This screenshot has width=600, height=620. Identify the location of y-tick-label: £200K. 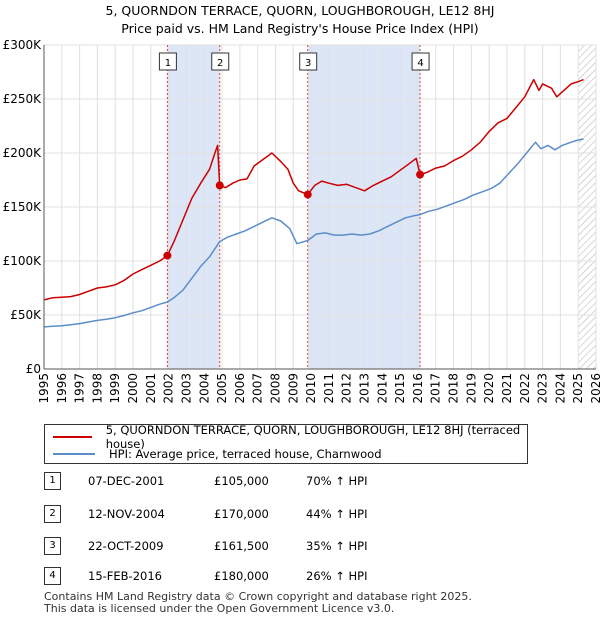
(23, 153).